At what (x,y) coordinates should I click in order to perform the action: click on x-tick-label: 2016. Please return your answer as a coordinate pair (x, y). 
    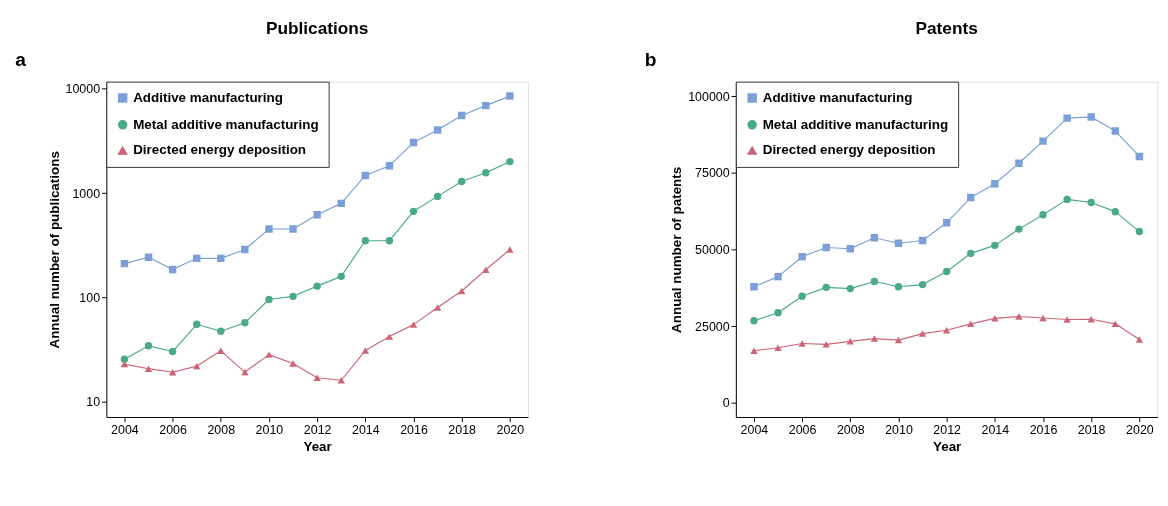
    Looking at the image, I should click on (1043, 429).